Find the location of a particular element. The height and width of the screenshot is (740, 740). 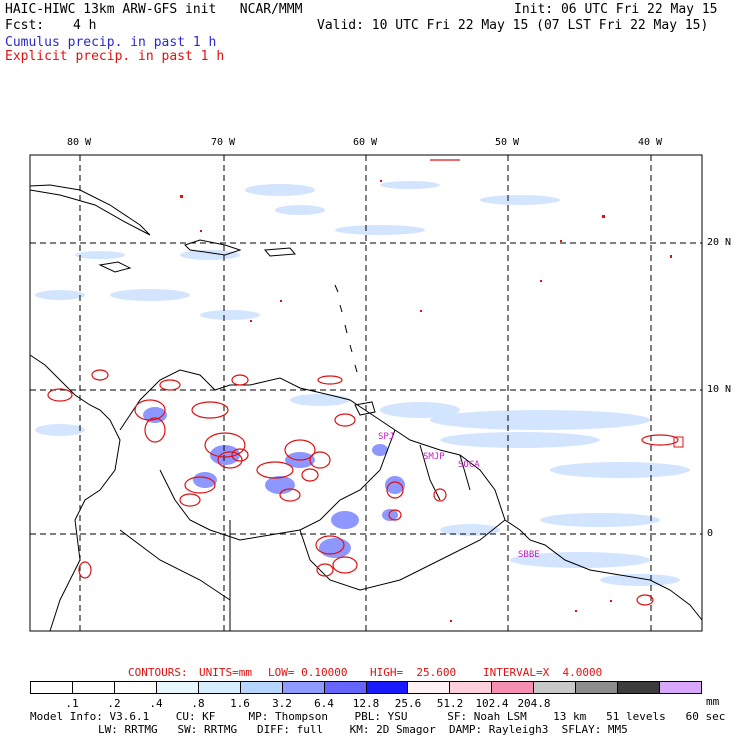

colorbar-tick-label: 12.8 is located at coordinates (366, 703).